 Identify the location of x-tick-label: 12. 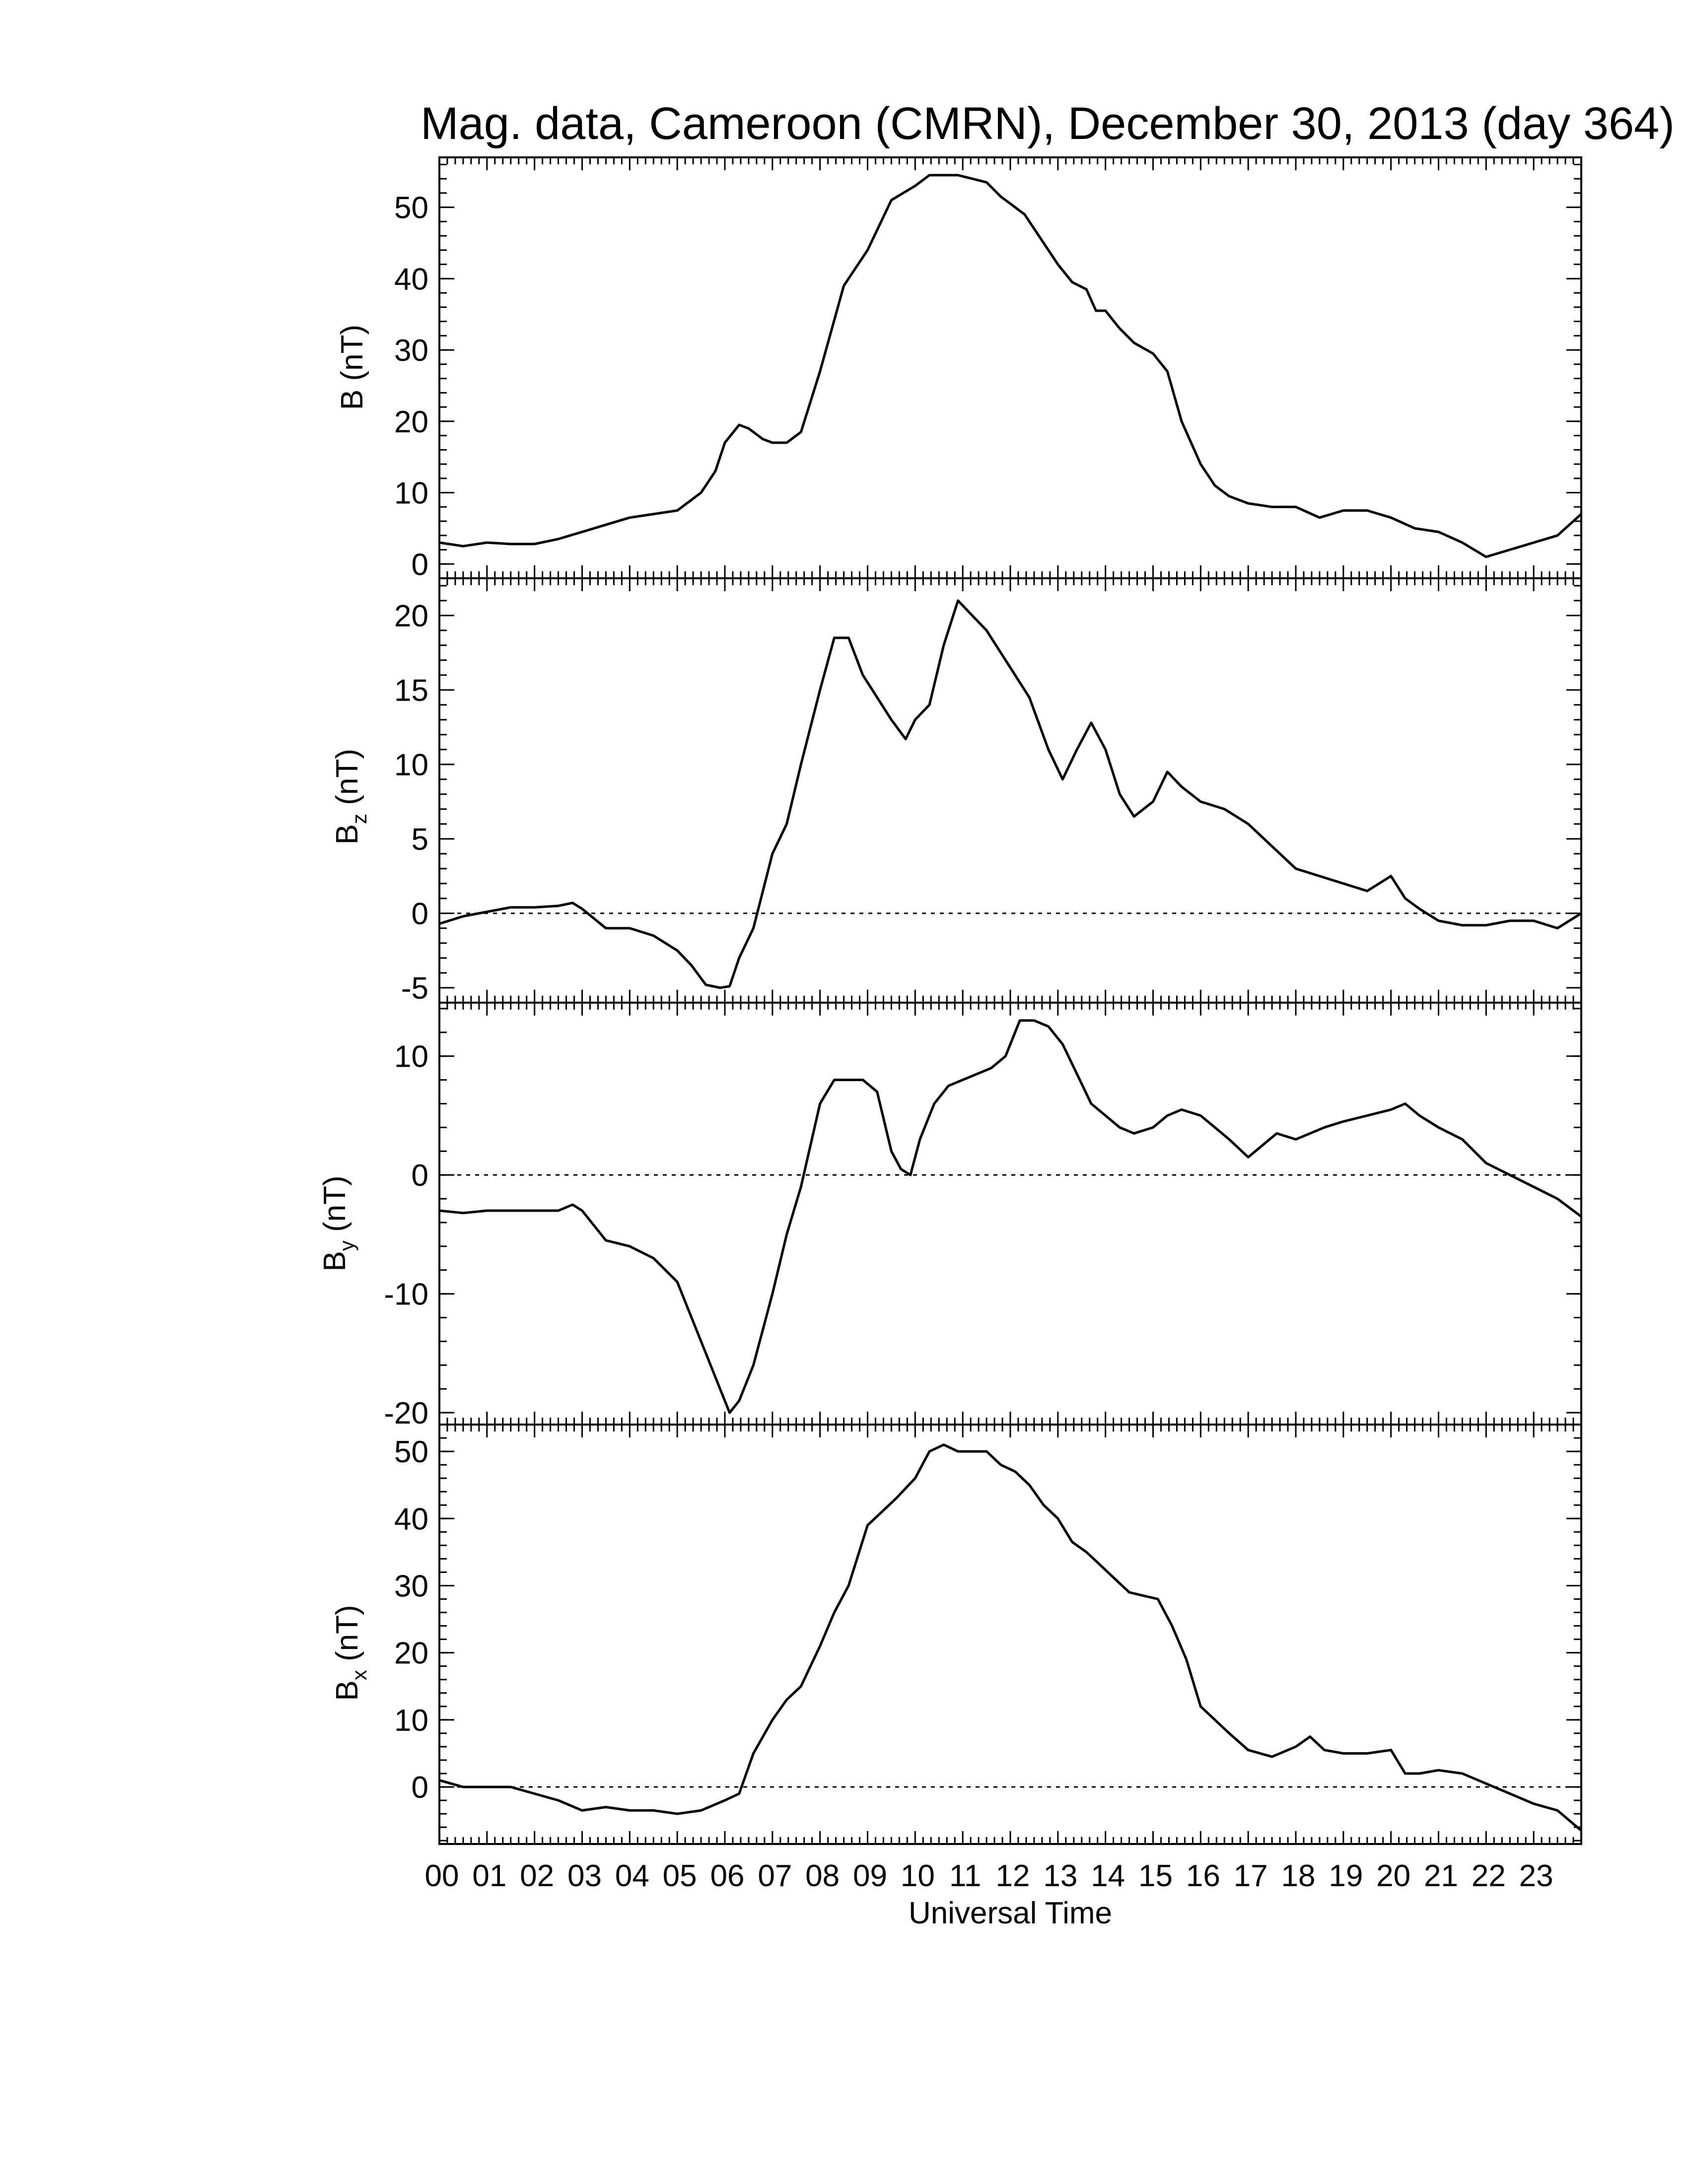
(1013, 1876).